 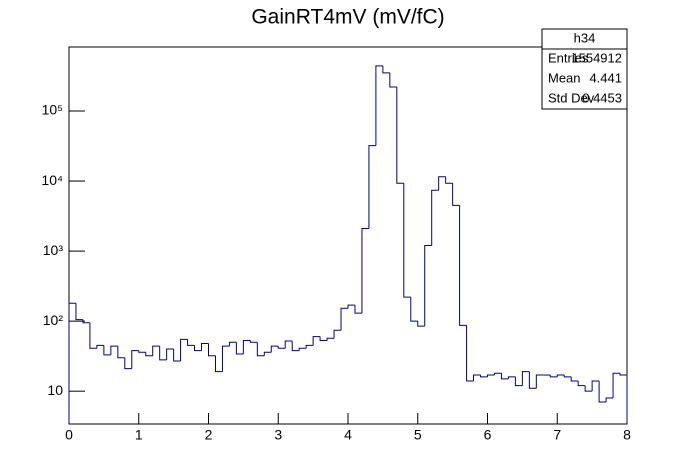 What do you see at coordinates (564, 77) in the screenshot?
I see `stats-label: Mean` at bounding box center [564, 77].